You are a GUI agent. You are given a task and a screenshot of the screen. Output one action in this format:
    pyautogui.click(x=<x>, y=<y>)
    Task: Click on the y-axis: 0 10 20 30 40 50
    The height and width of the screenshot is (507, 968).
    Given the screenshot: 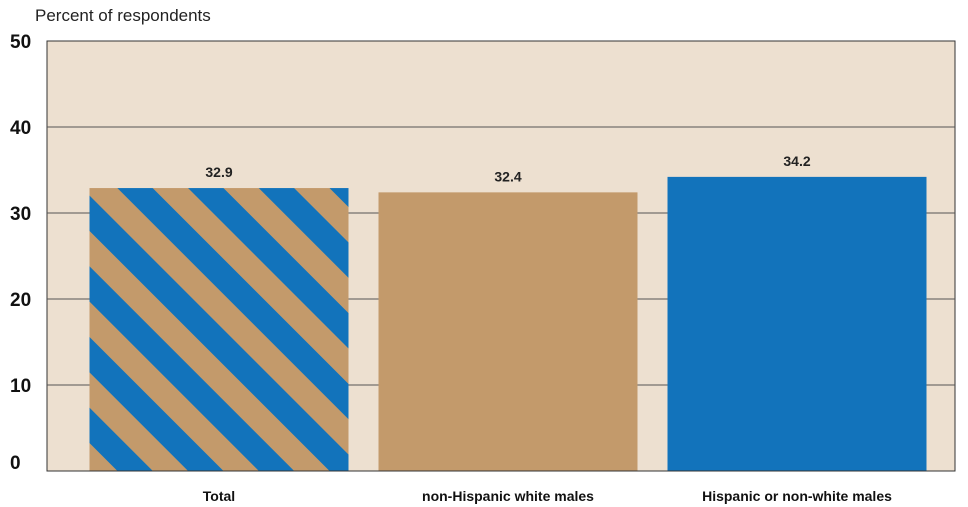 What is the action you would take?
    pyautogui.click(x=20, y=253)
    